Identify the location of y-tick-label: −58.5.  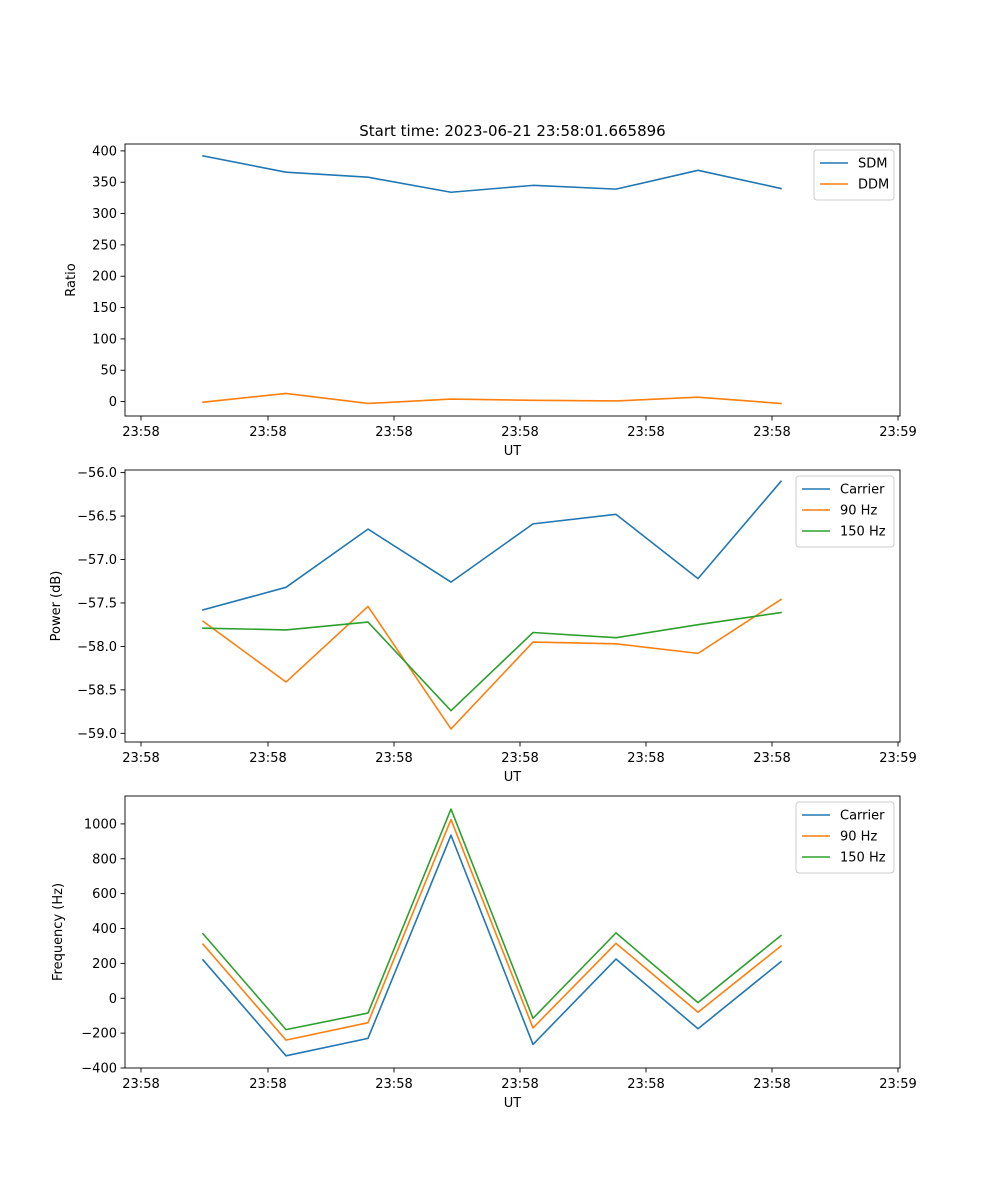
(97, 690).